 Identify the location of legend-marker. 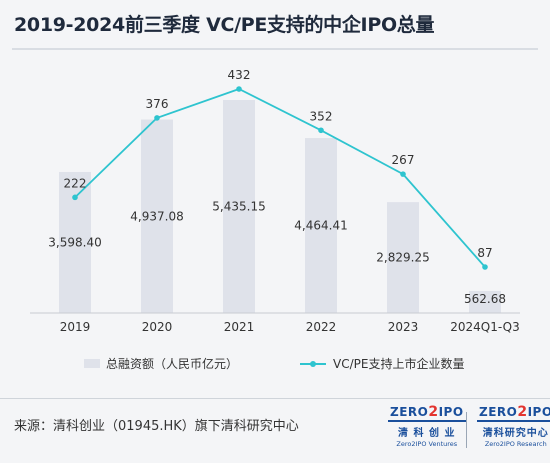
(313, 364).